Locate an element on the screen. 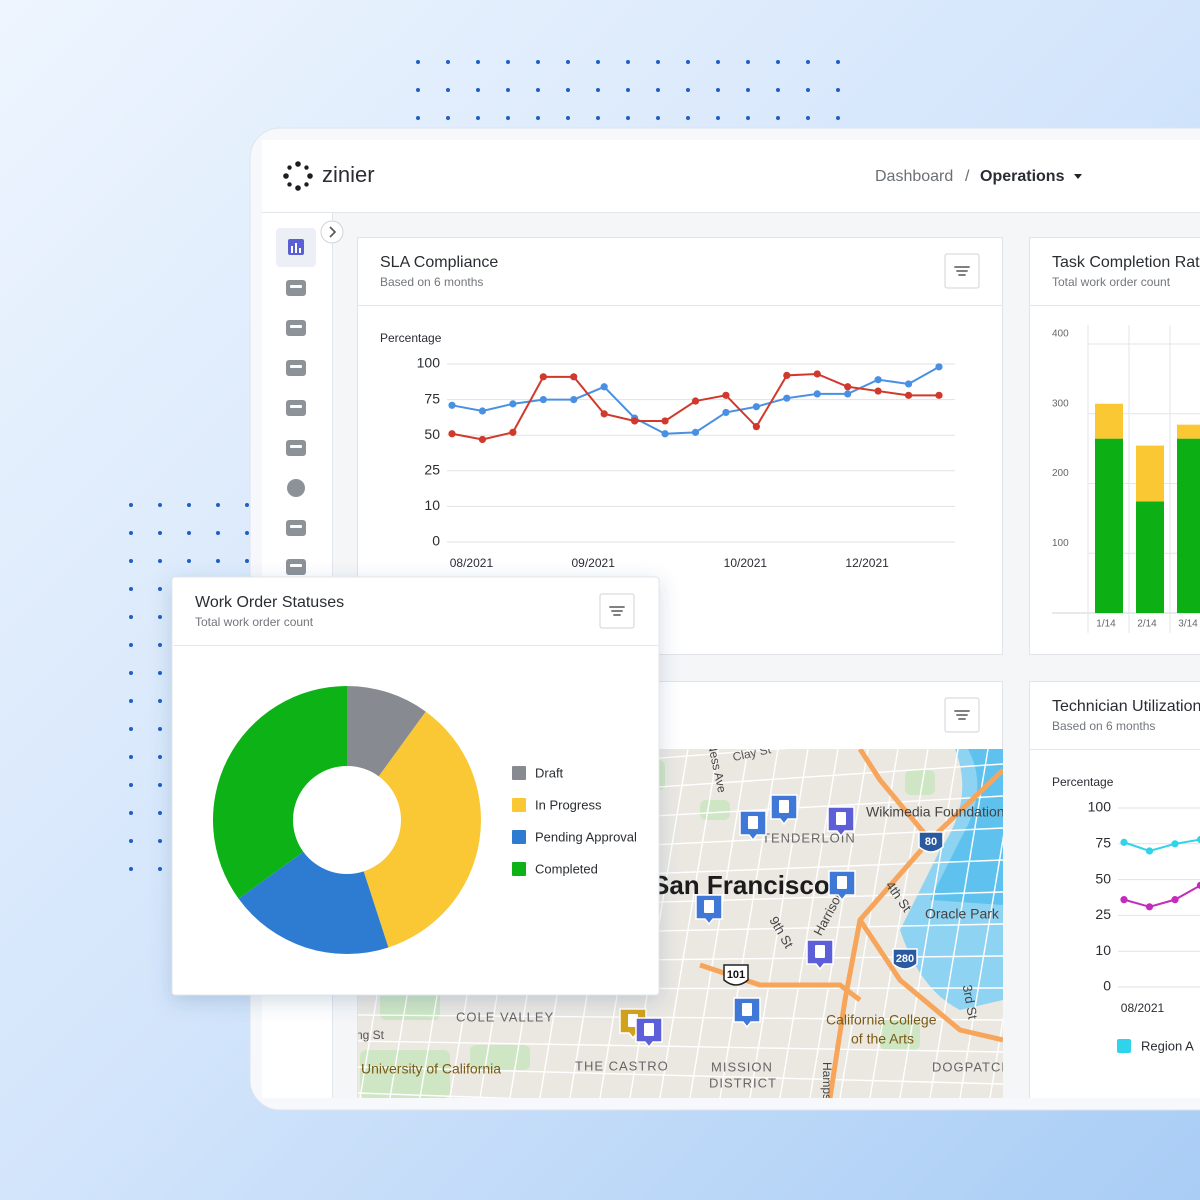  dropdown-caret is located at coordinates (1078, 176).